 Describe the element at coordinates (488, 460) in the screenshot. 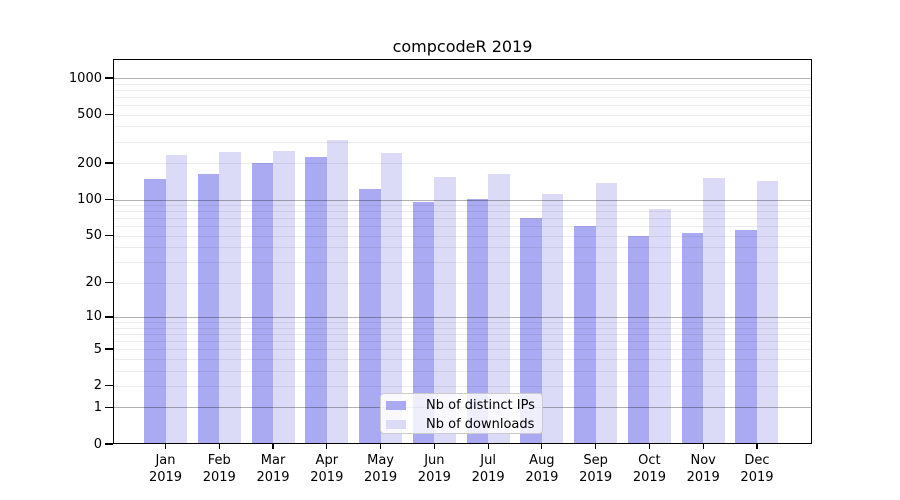

I see `x-tick-label-month: Jul` at that location.